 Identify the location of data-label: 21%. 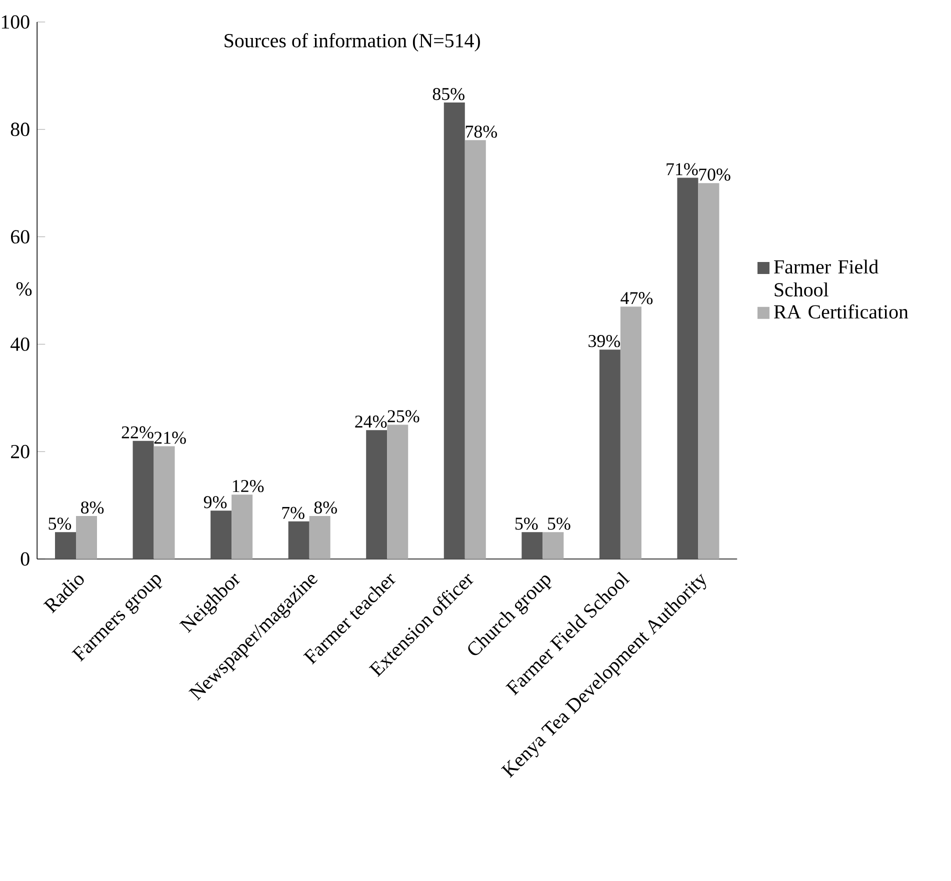
(170, 438).